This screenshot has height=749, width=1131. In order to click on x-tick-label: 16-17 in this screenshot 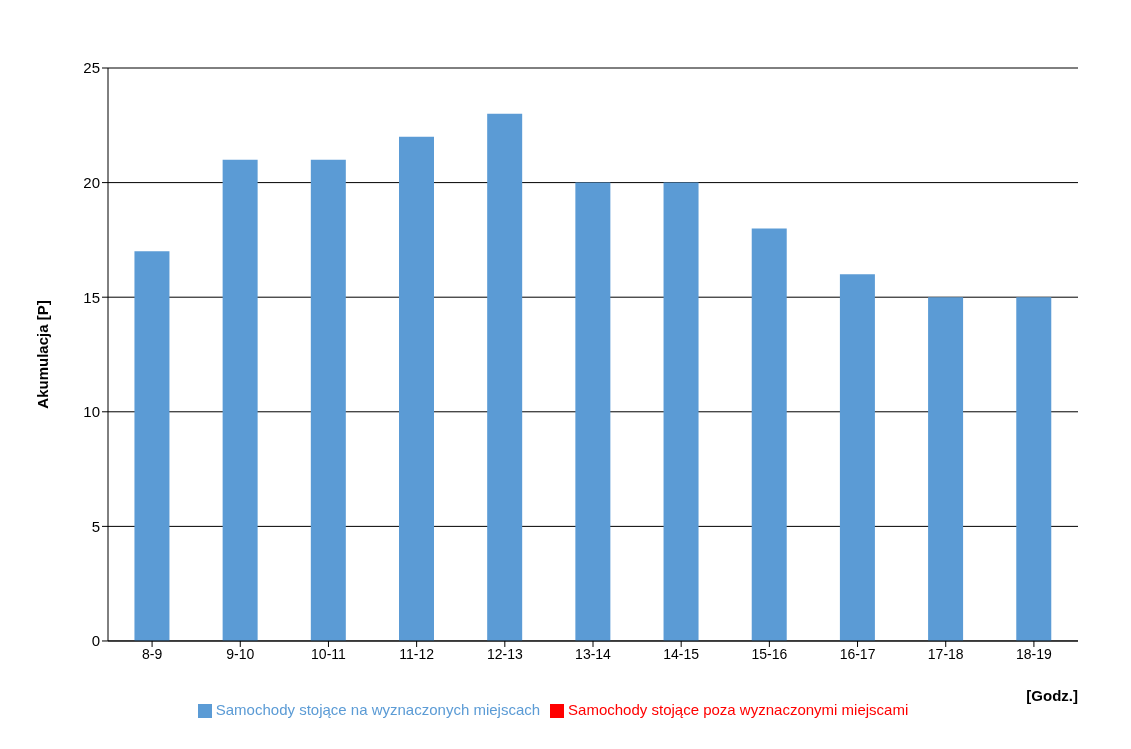, I will do `click(857, 653)`.